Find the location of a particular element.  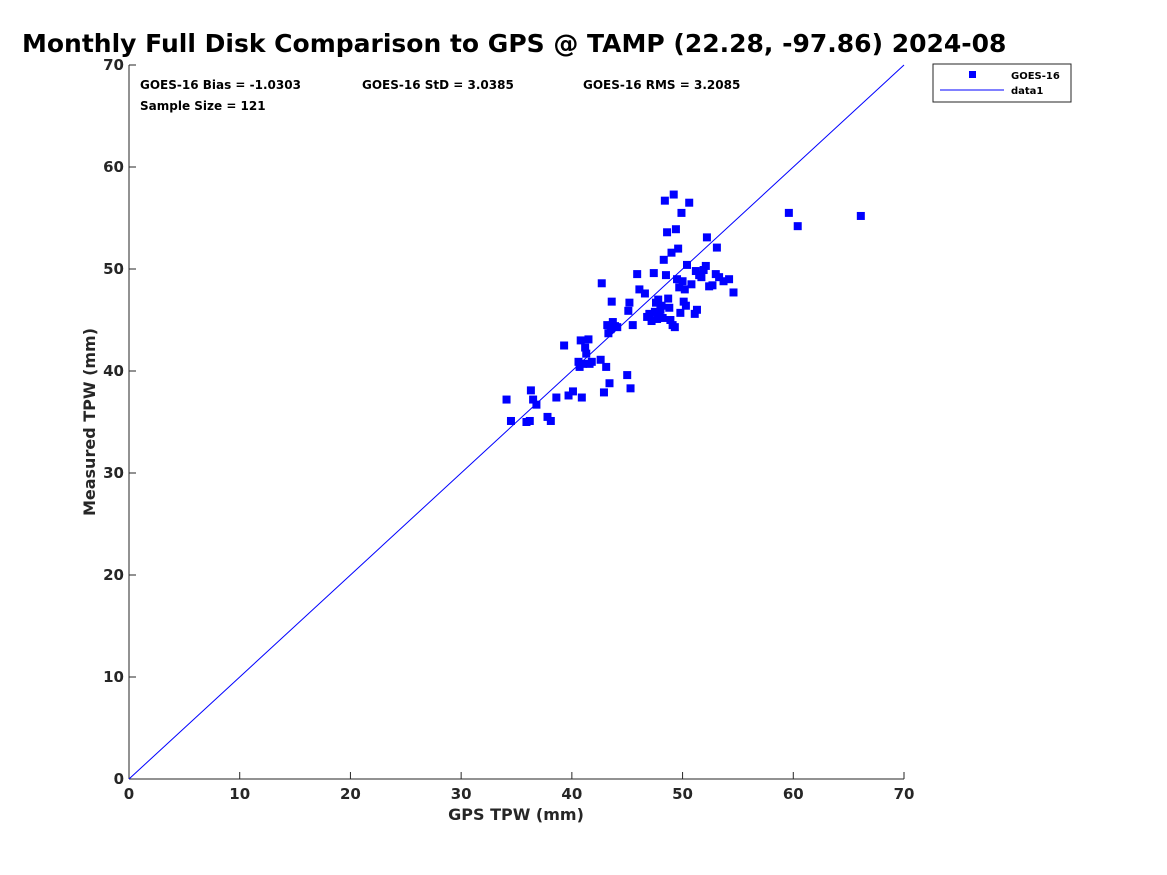

x-tick-label: 10 is located at coordinates (239, 794).